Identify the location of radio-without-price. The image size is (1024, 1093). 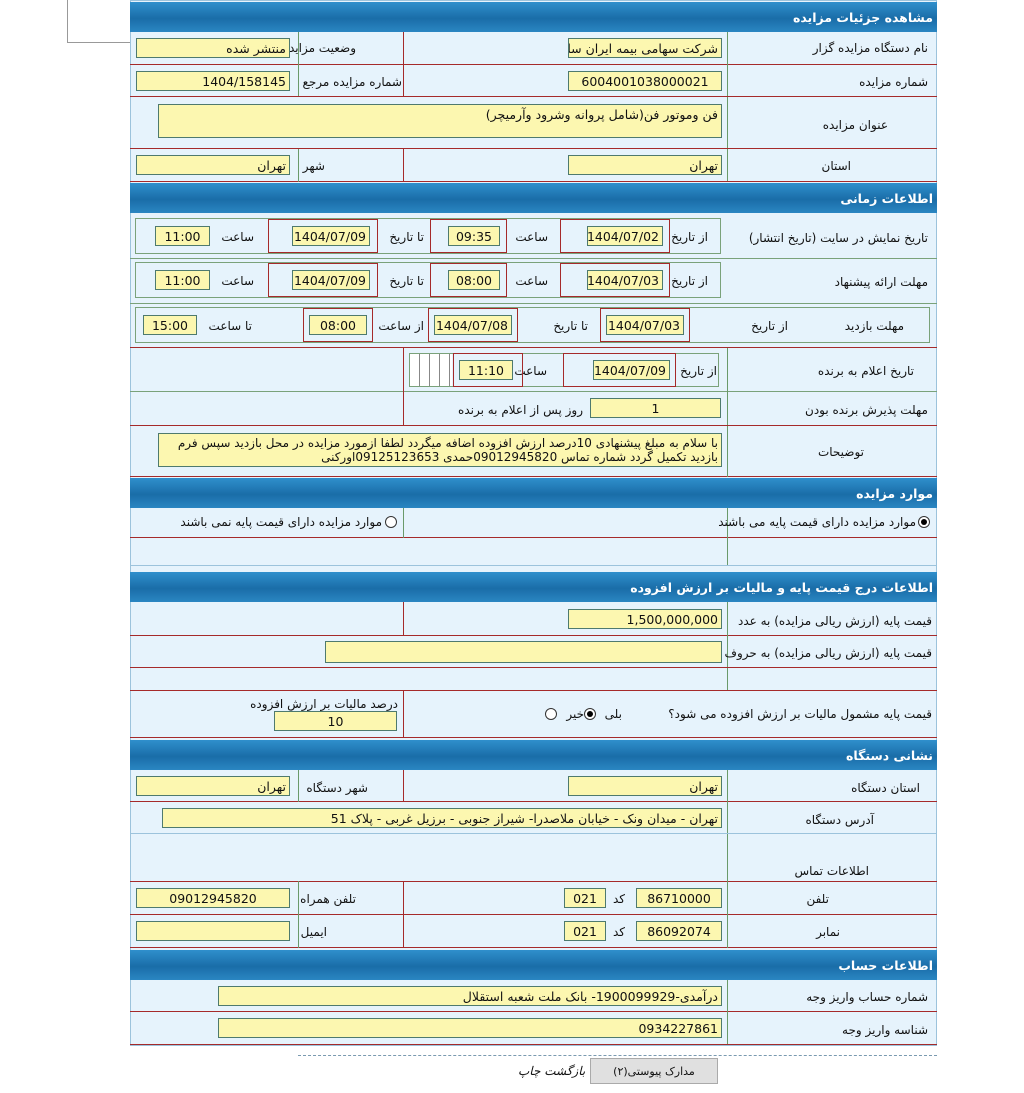
(391, 522).